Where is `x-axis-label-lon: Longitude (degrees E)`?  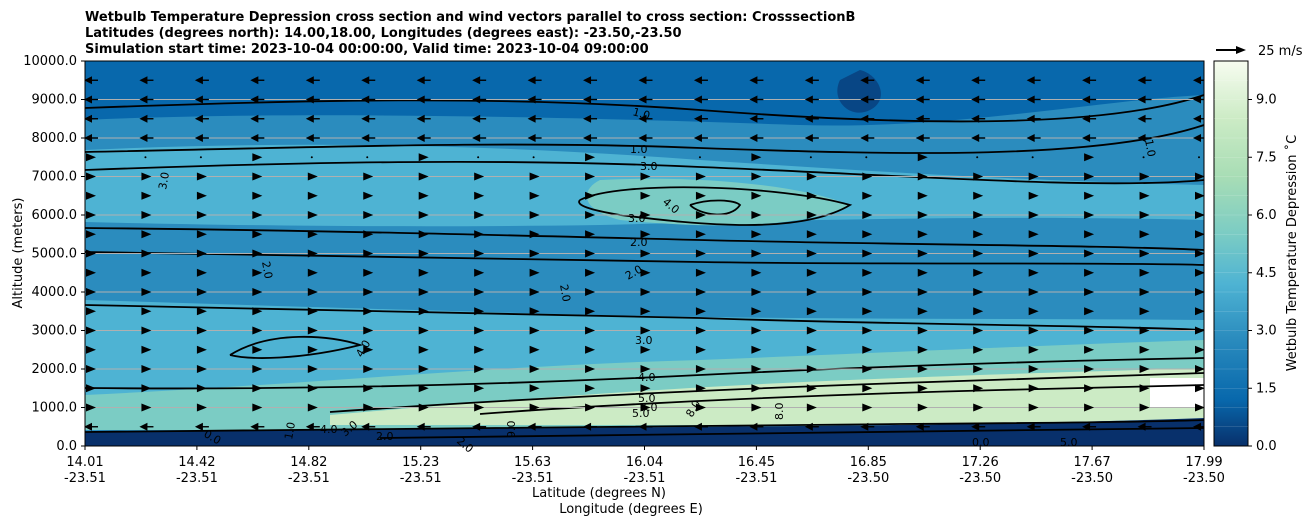 x-axis-label-lon: Longitude (degrees E) is located at coordinates (631, 509).